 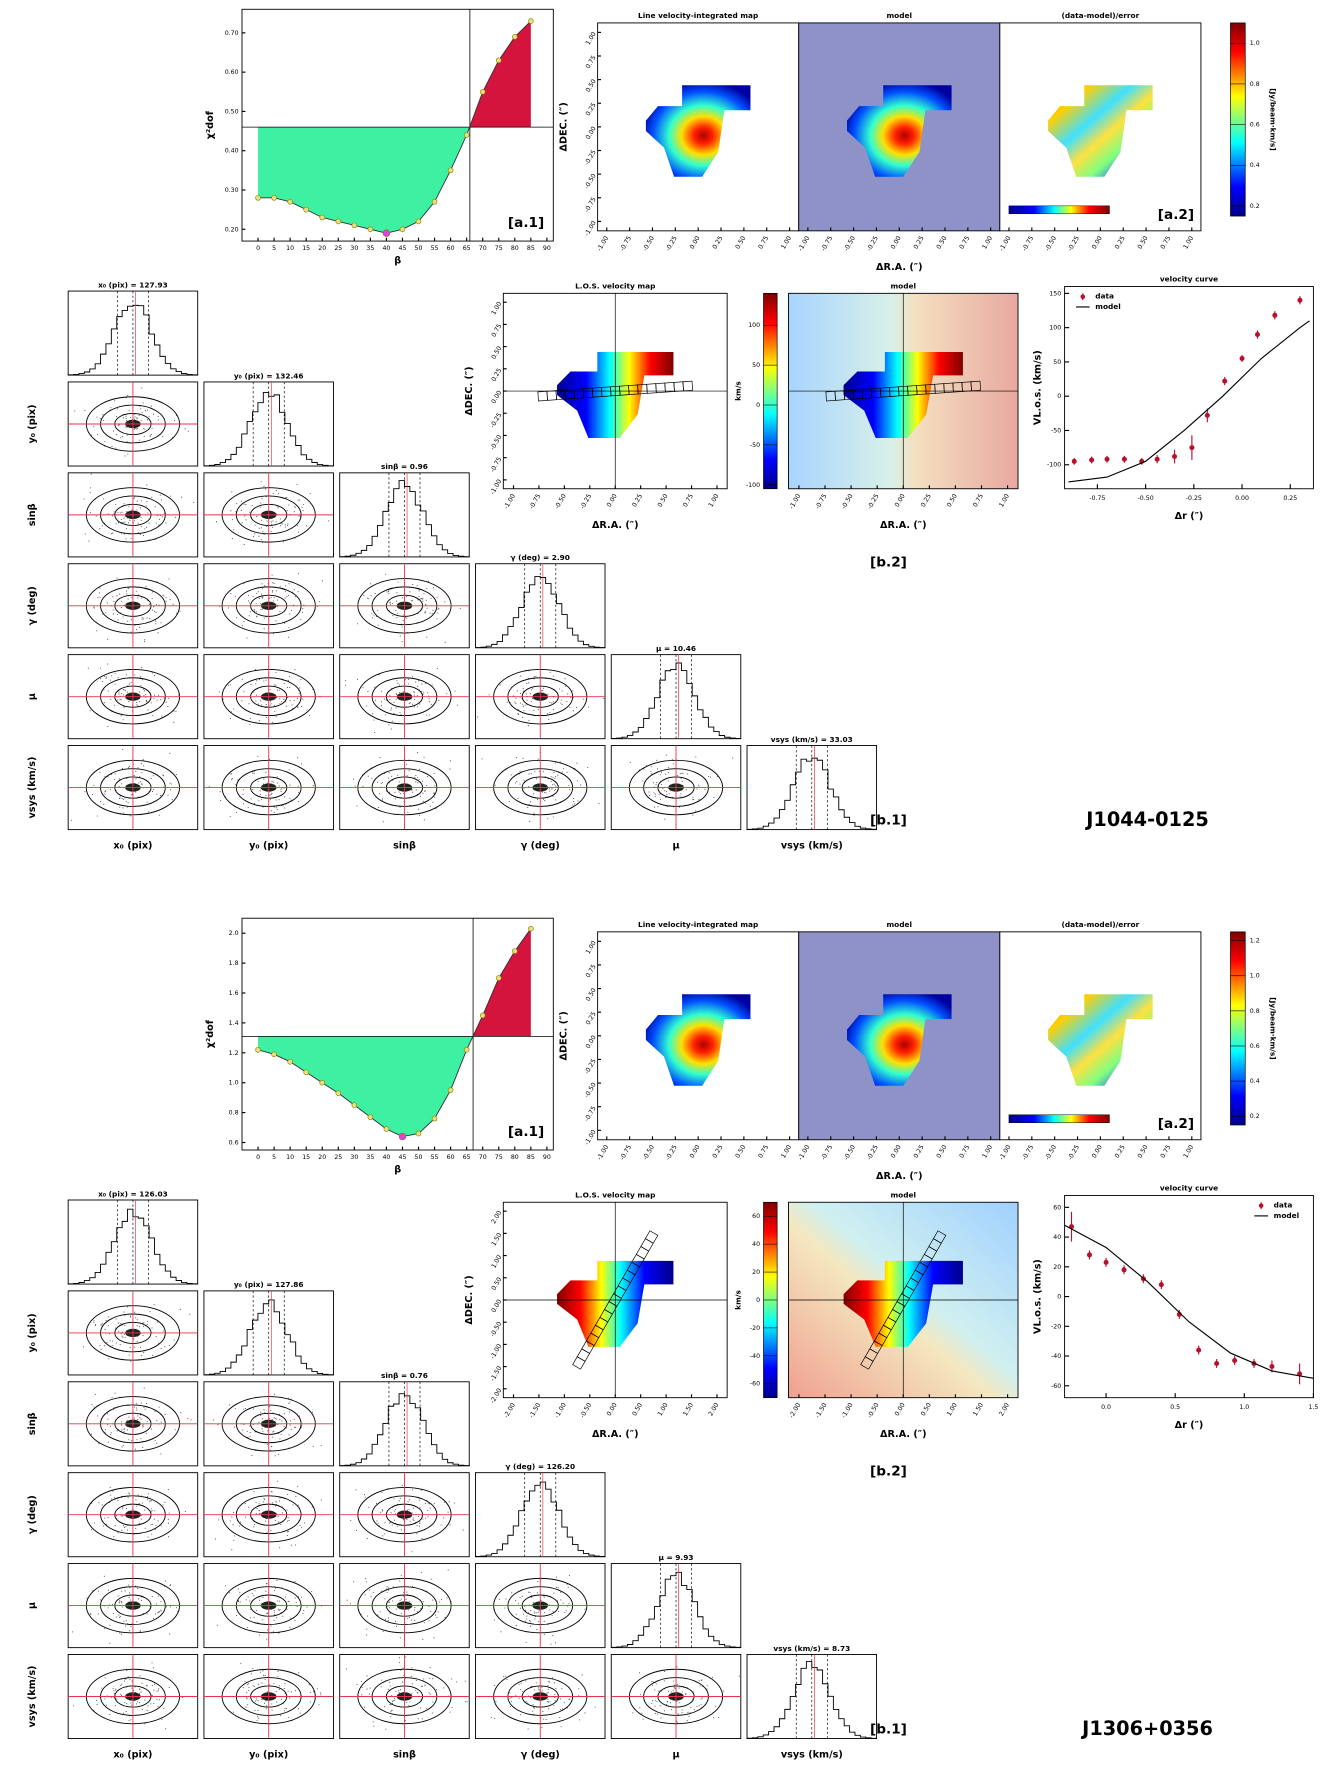 What do you see at coordinates (591, 948) in the screenshot?
I see `y-tick-label: 1.00` at bounding box center [591, 948].